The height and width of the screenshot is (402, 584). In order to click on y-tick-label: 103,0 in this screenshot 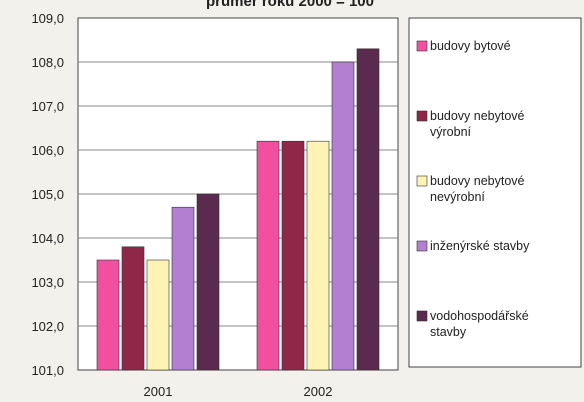, I will do `click(47, 282)`.